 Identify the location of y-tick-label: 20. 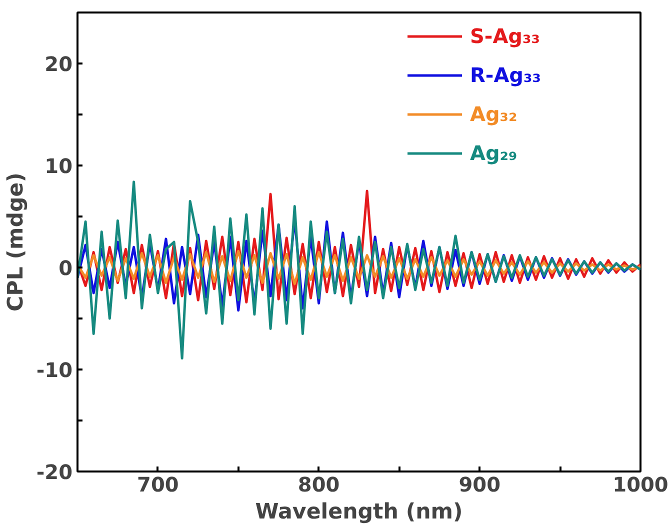
(58, 64).